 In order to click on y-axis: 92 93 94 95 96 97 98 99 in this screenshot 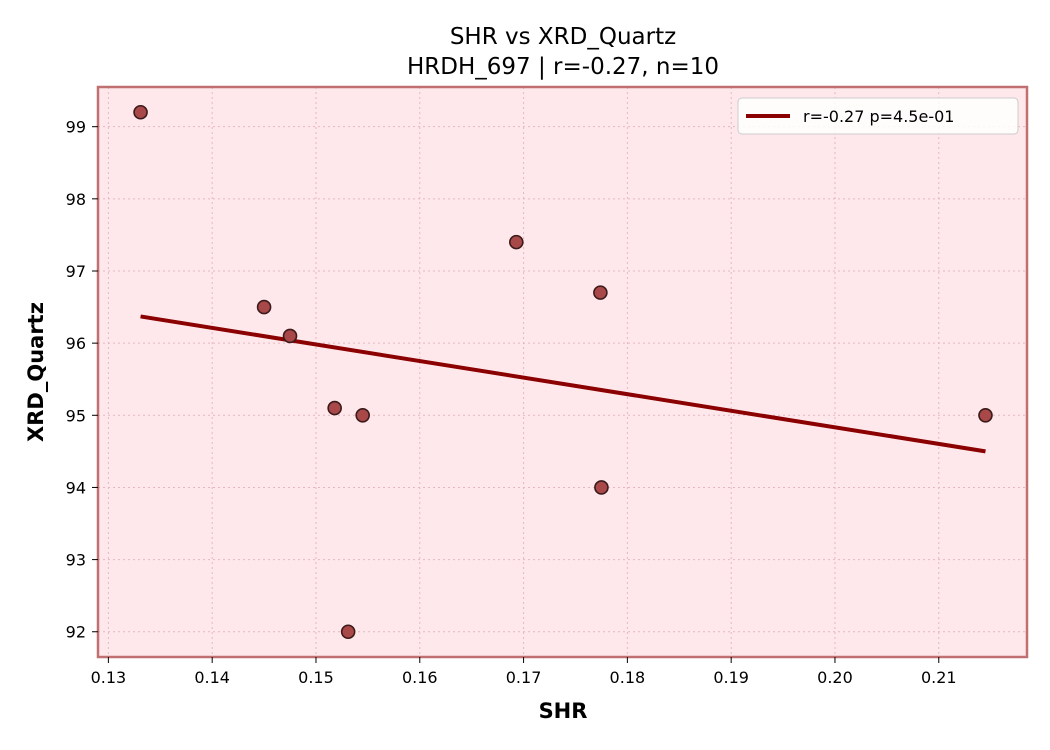, I will do `click(82, 380)`.